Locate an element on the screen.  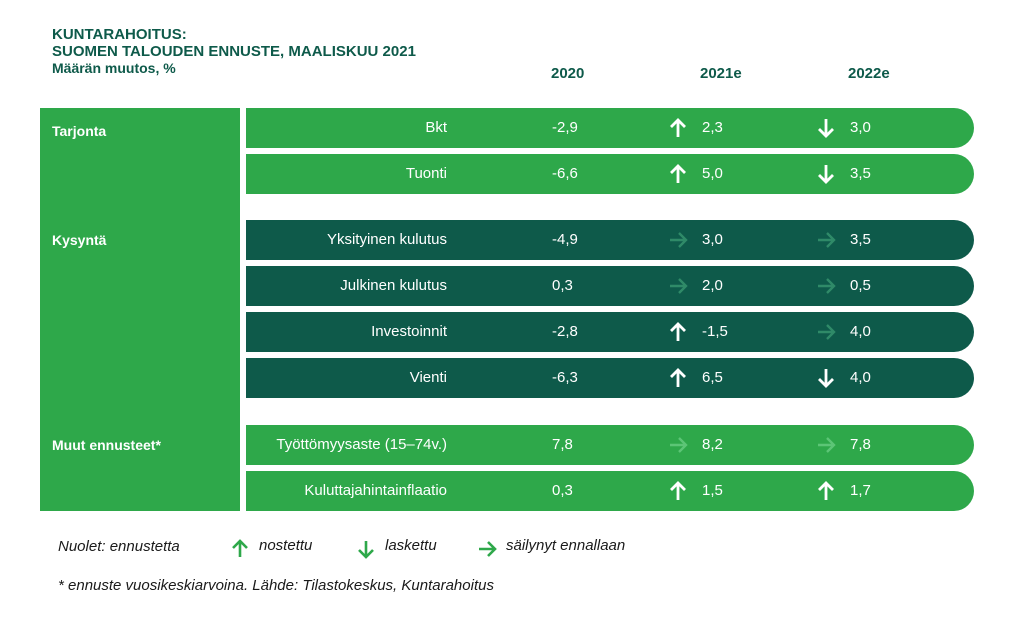
value-2020: -4,9 is located at coordinates (565, 239).